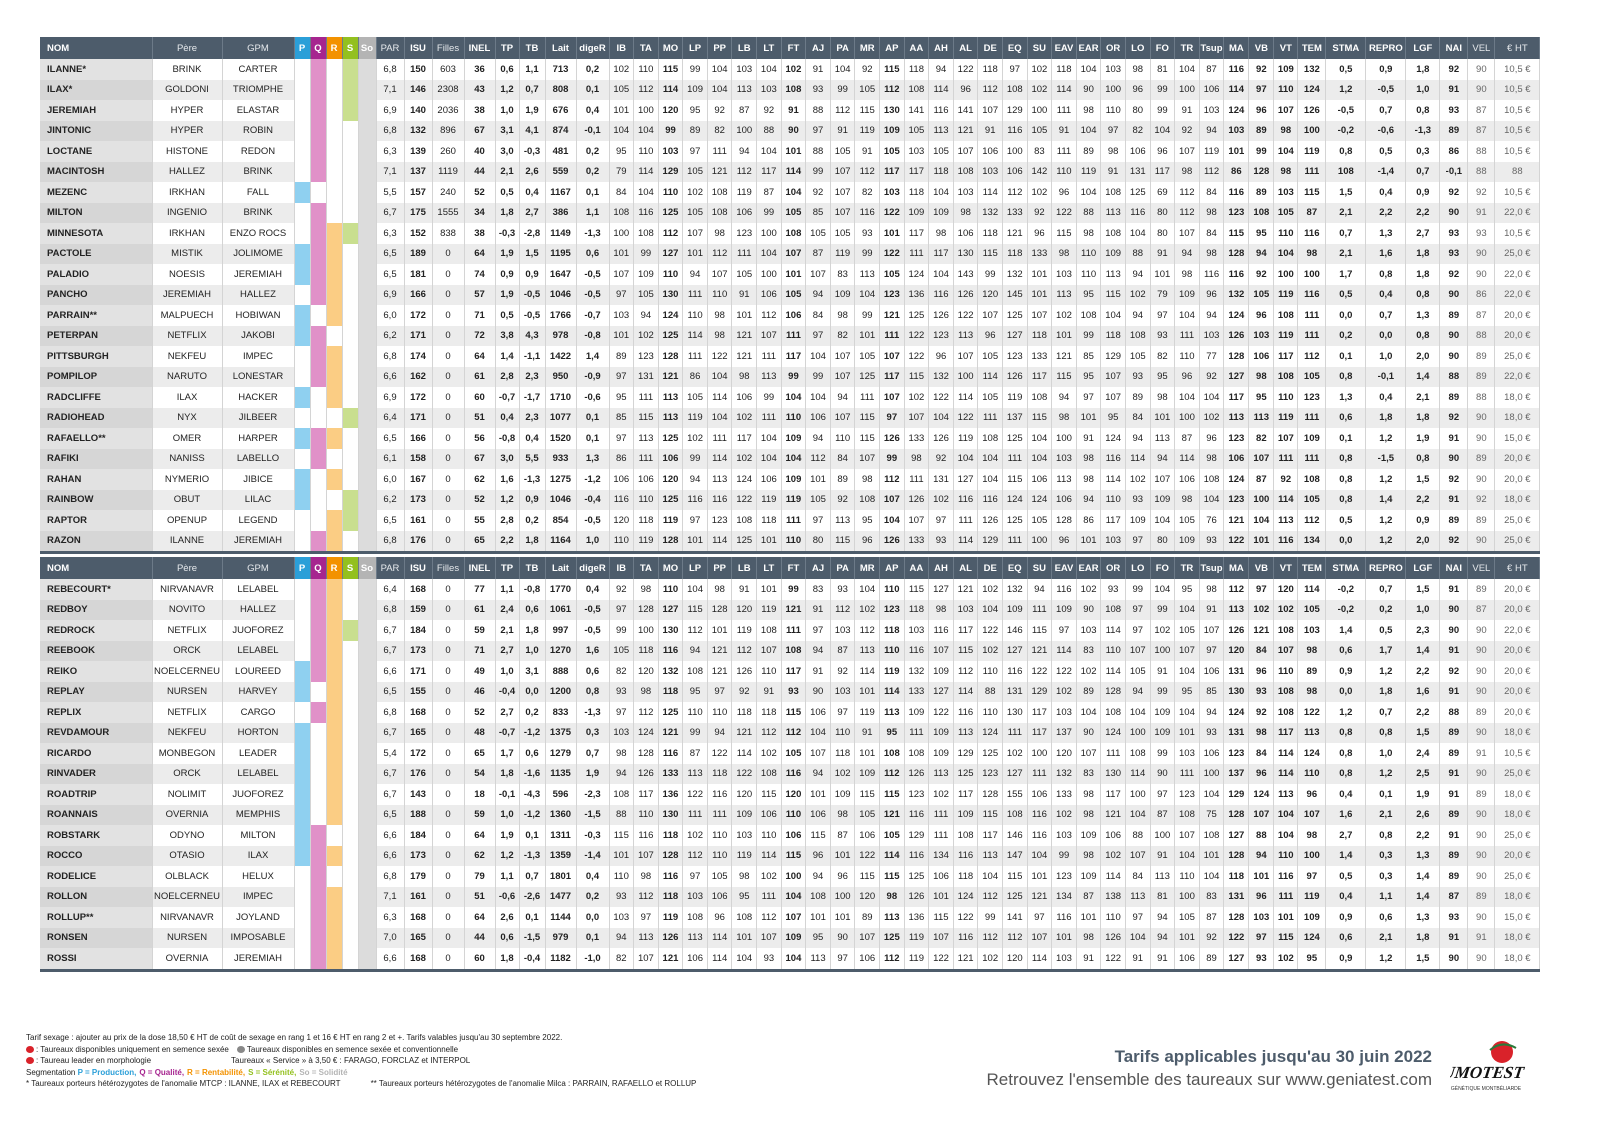 This screenshot has width=1600, height=1131. What do you see at coordinates (480, 499) in the screenshot?
I see `cell: 52` at bounding box center [480, 499].